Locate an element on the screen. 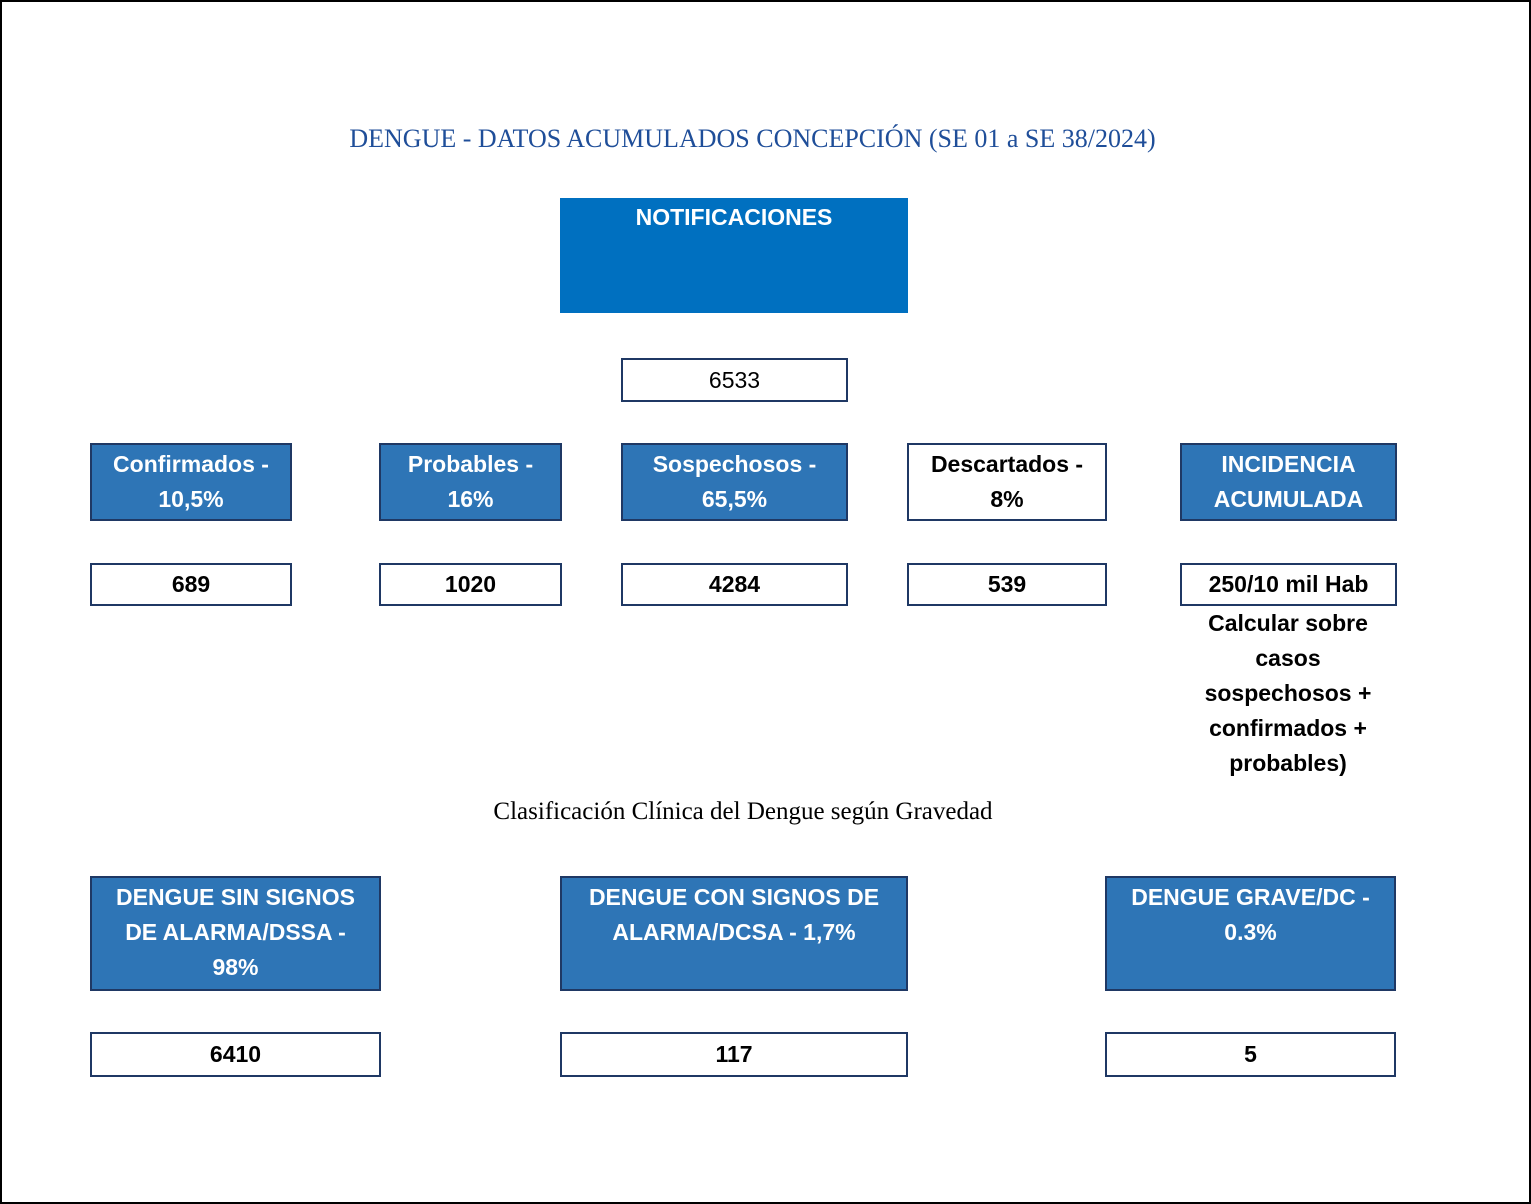 The image size is (1531, 1204). classification-header: DENGUE GRAVE/DC - 0.3% is located at coordinates (1250, 933).